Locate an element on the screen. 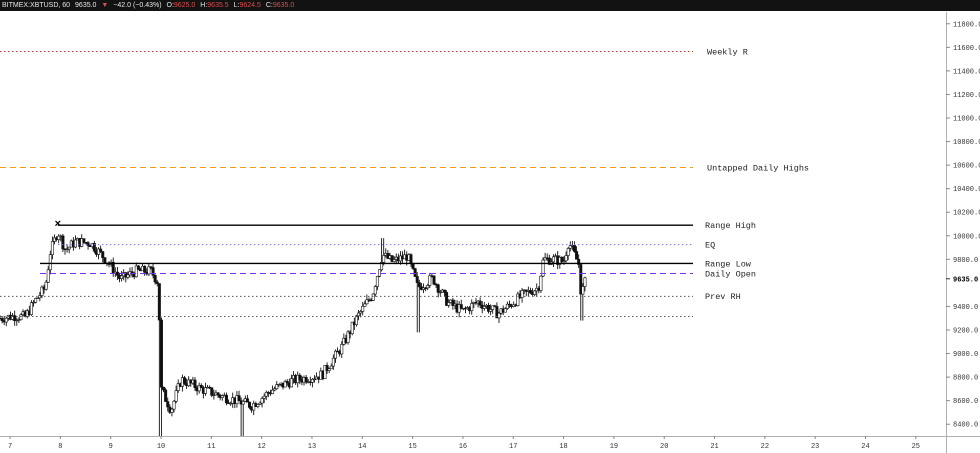 Image resolution: width=980 pixels, height=453 pixels. y-tick-label: 8800.0 is located at coordinates (965, 379).